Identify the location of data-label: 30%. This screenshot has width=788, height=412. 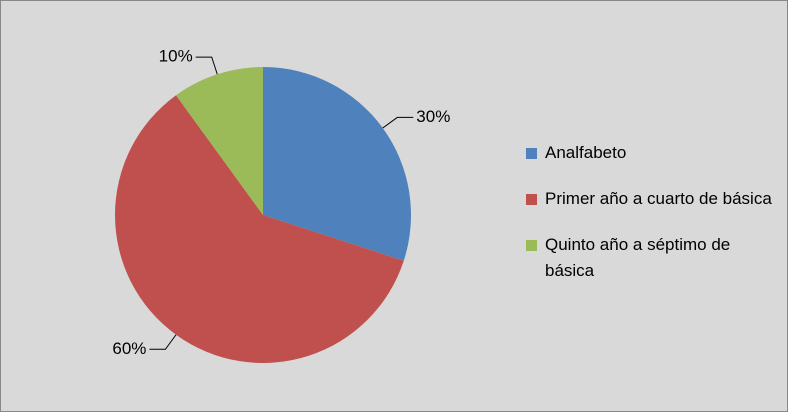
(433, 116).